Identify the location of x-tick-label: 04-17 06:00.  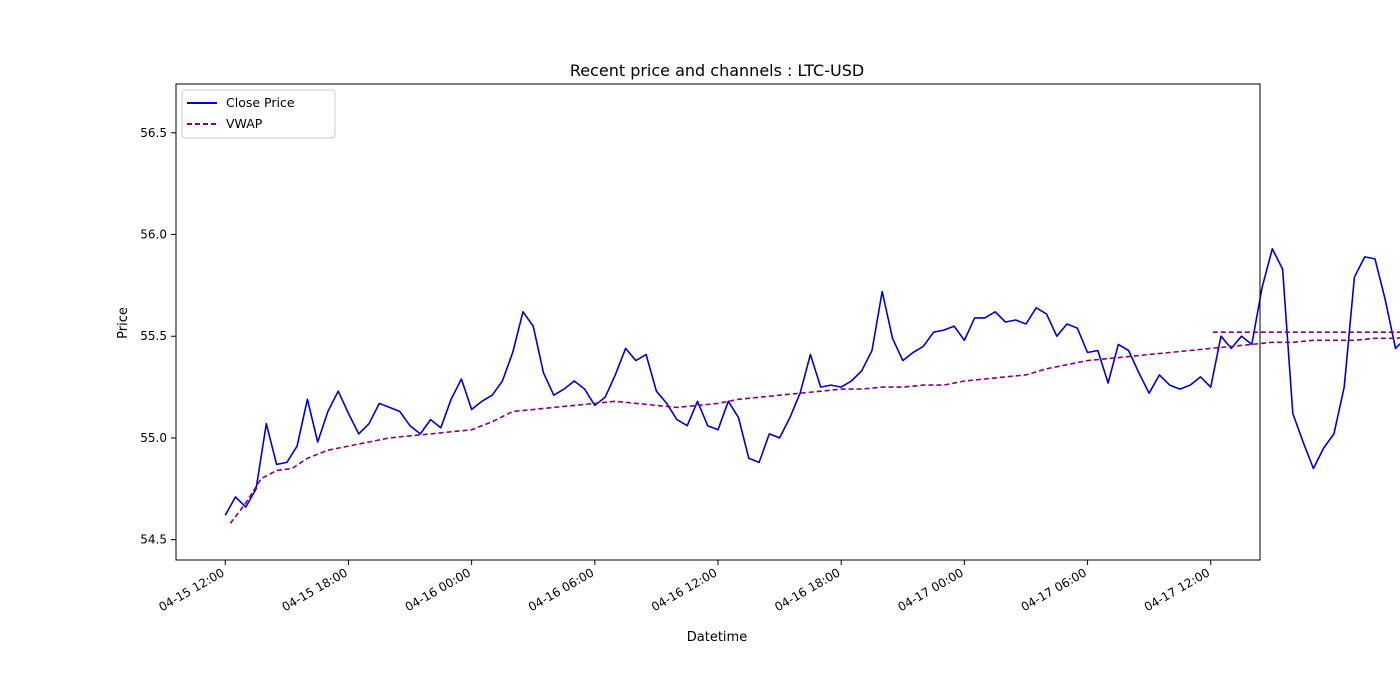
(1054, 589).